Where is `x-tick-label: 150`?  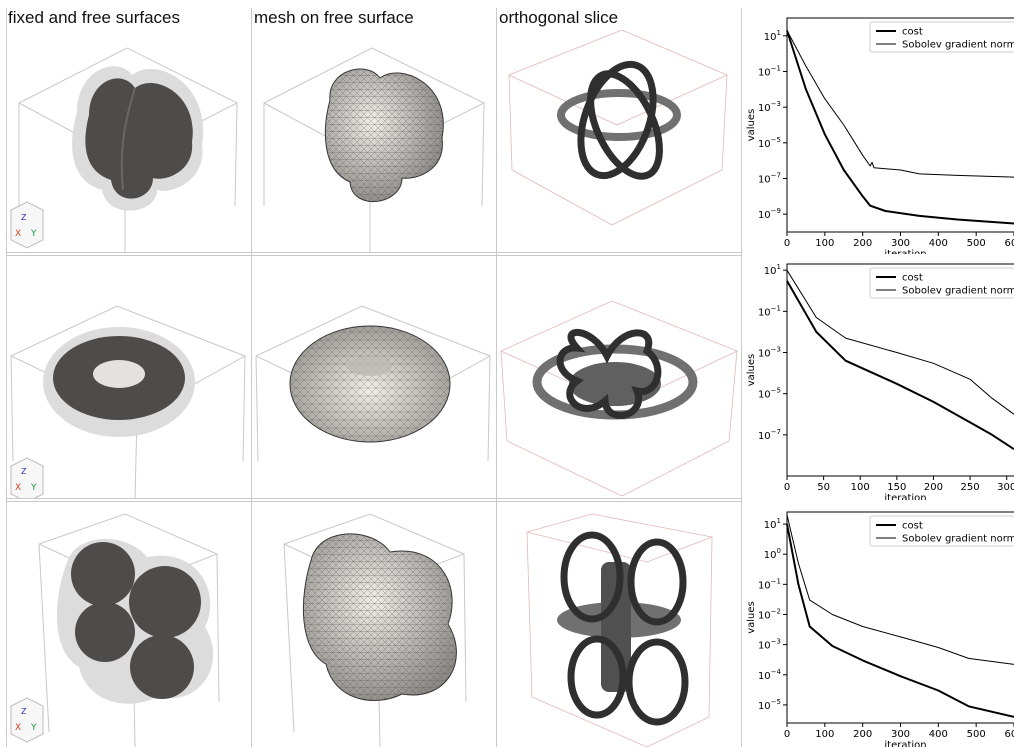
x-tick-label: 150 is located at coordinates (896, 487).